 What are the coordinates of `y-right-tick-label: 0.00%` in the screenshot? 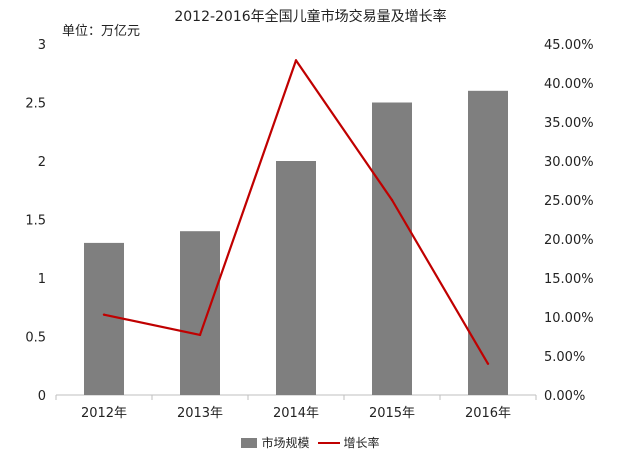 It's located at (564, 396).